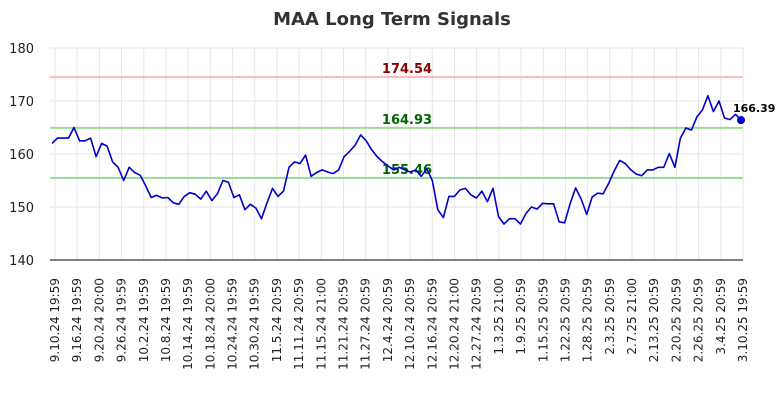 This screenshot has width=784, height=400. I want to click on chart-title: MAA Long Term Signals, so click(392, 19).